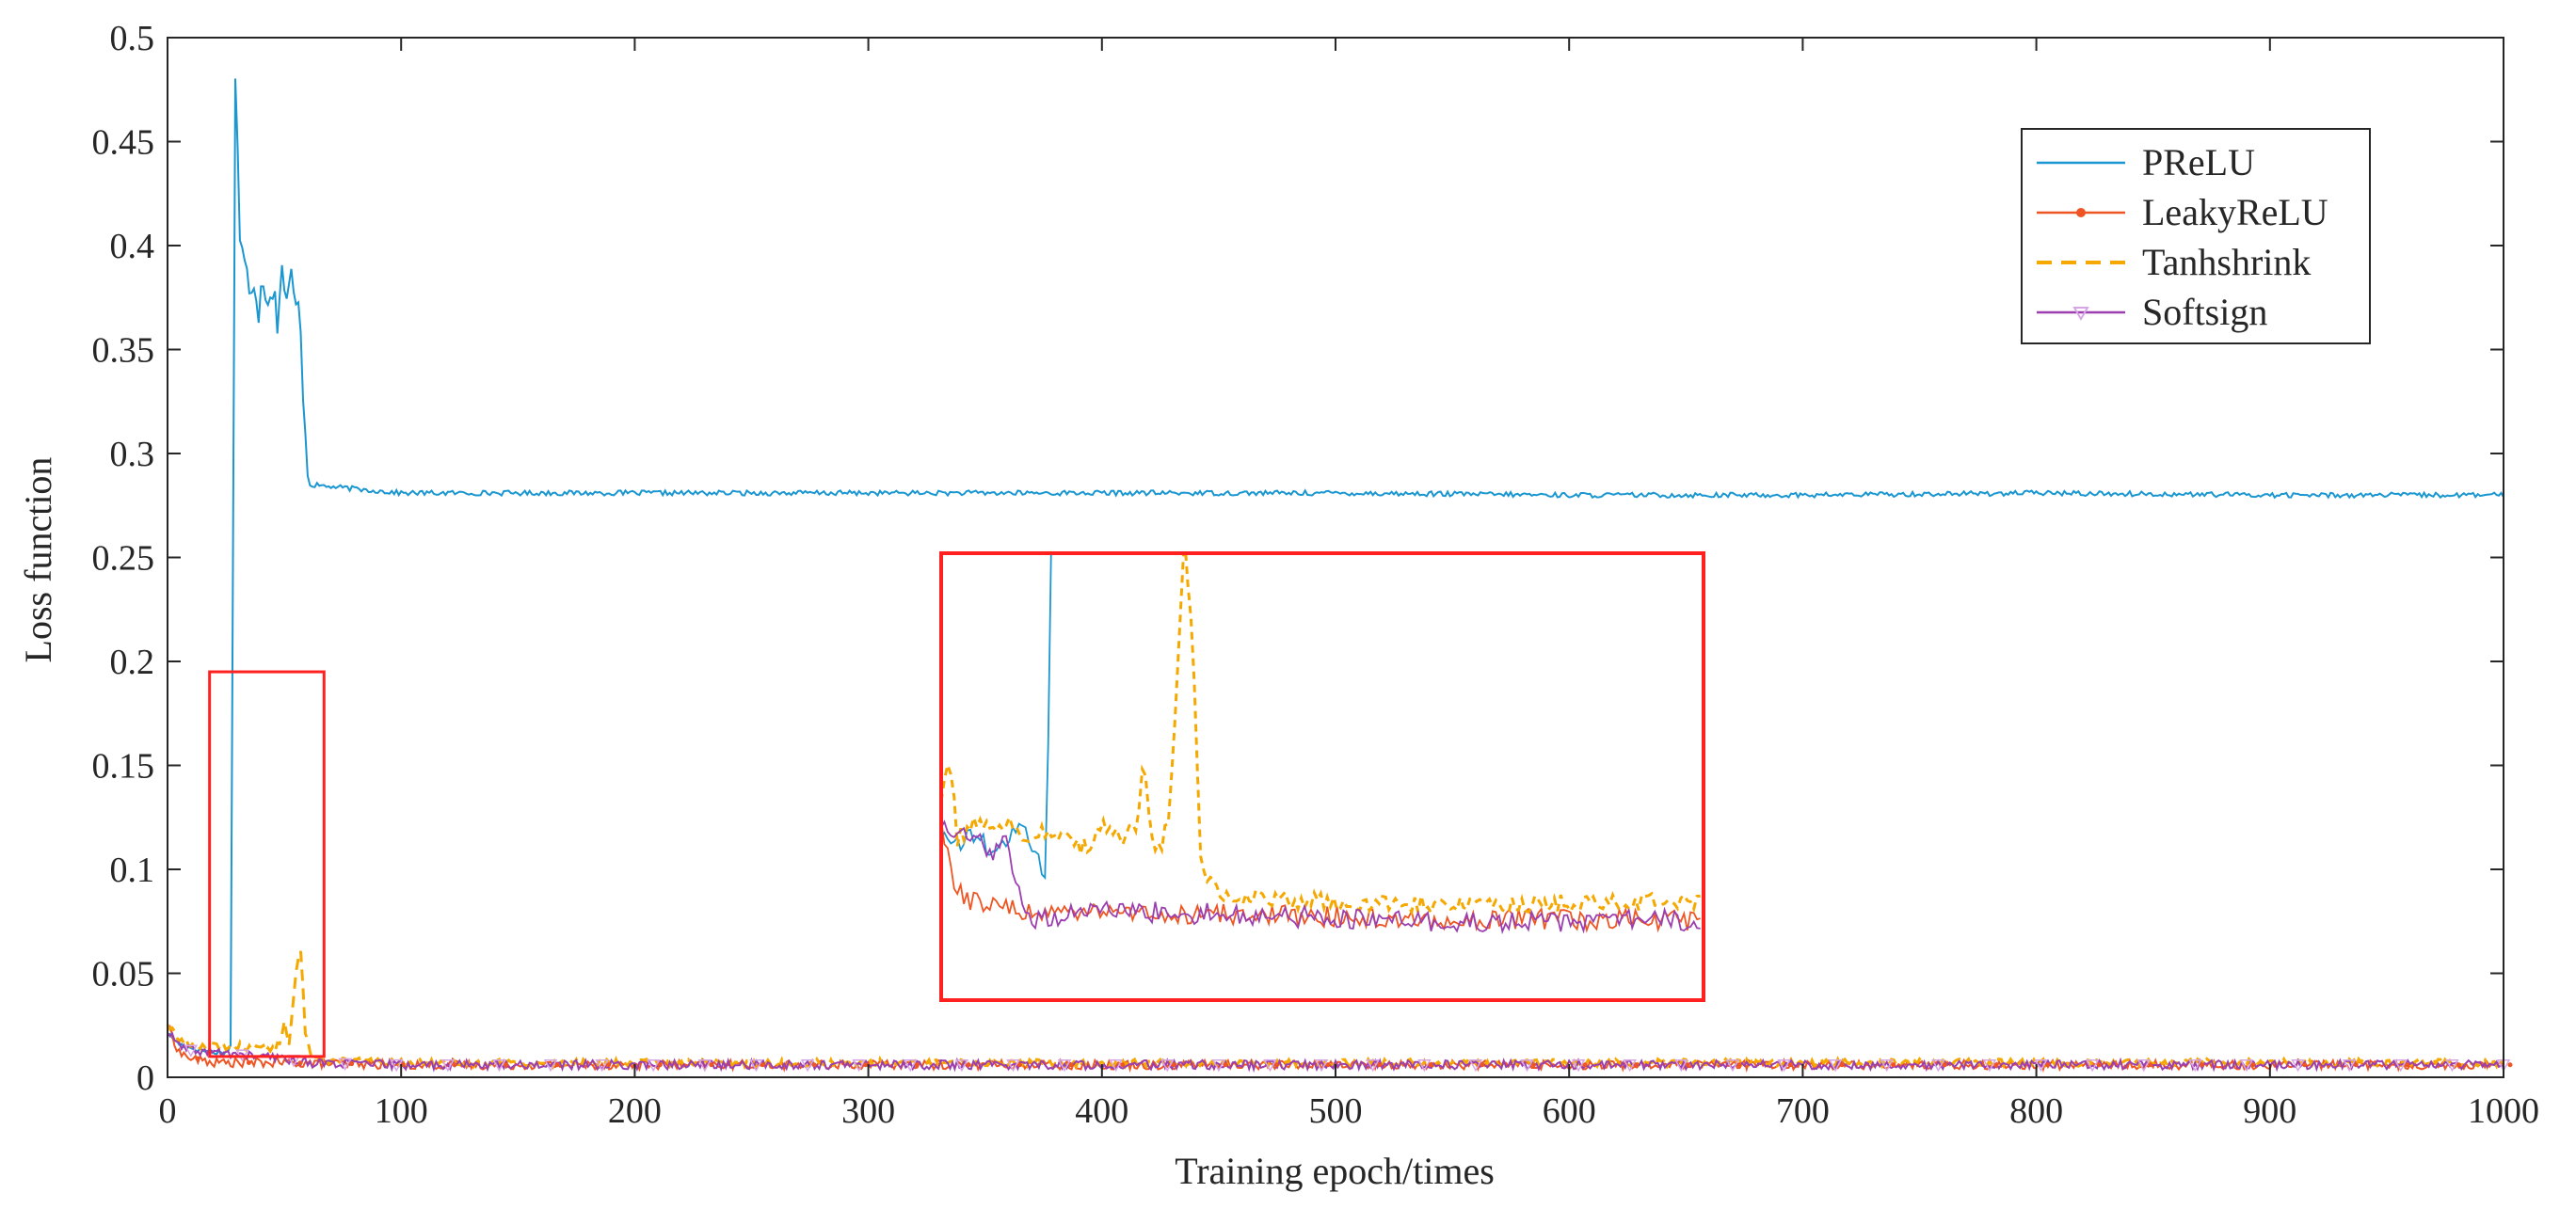 The width and height of the screenshot is (2576, 1225). Describe the element at coordinates (267, 864) in the screenshot. I see `zoom-region-box` at that location.